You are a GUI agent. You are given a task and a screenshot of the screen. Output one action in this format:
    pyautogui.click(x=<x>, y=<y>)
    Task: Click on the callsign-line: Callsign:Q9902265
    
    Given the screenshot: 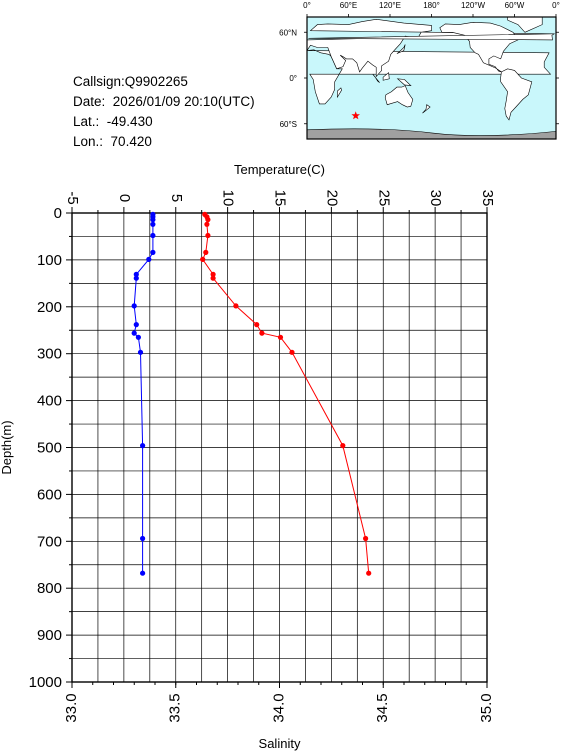 What is the action you would take?
    pyautogui.click(x=130, y=81)
    